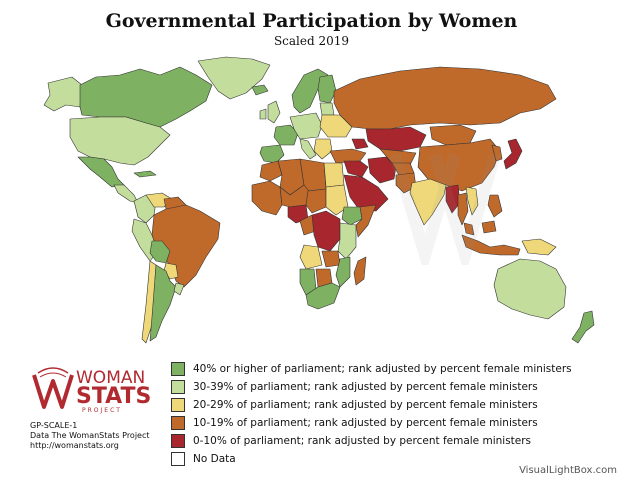 The width and height of the screenshot is (623, 480). I want to click on logo-text-woman: WOMAN, so click(111, 378).